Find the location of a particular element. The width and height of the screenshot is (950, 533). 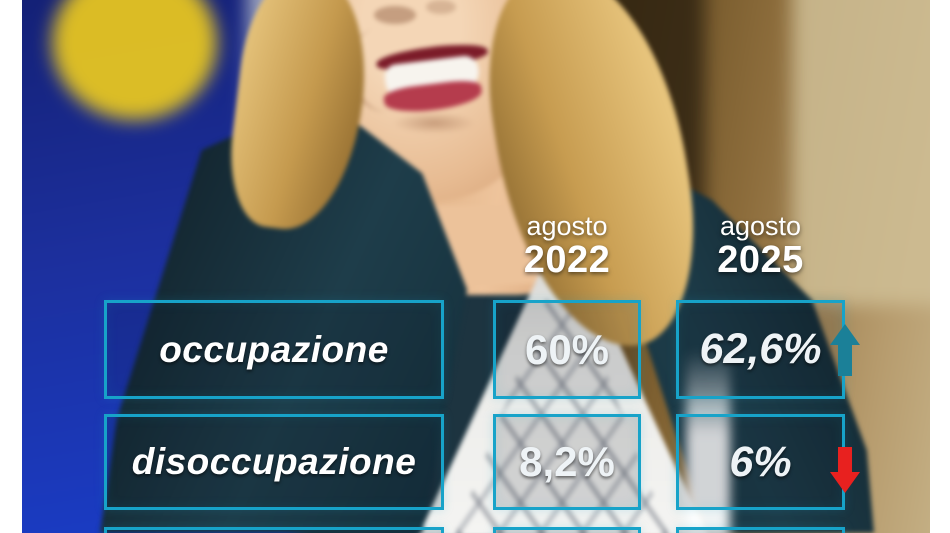

row-disoccupazione-value-2022: 8,2% is located at coordinates (567, 461).